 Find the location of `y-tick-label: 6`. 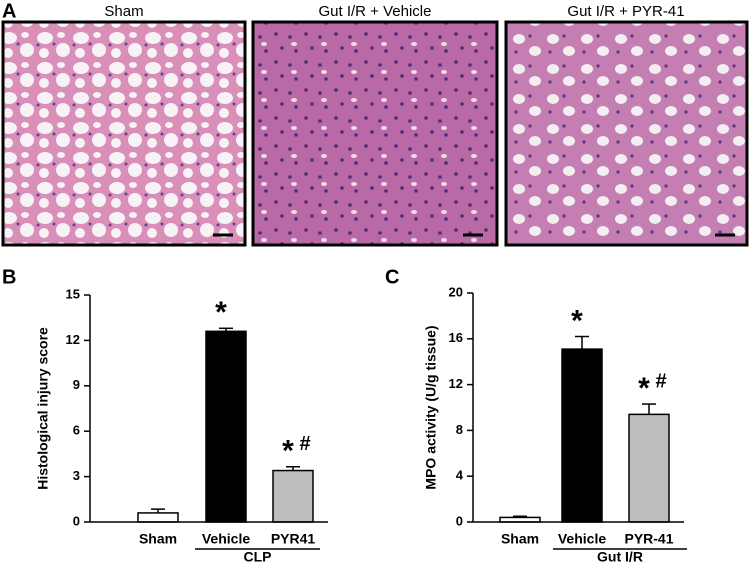

y-tick-label: 6 is located at coordinates (76, 430).